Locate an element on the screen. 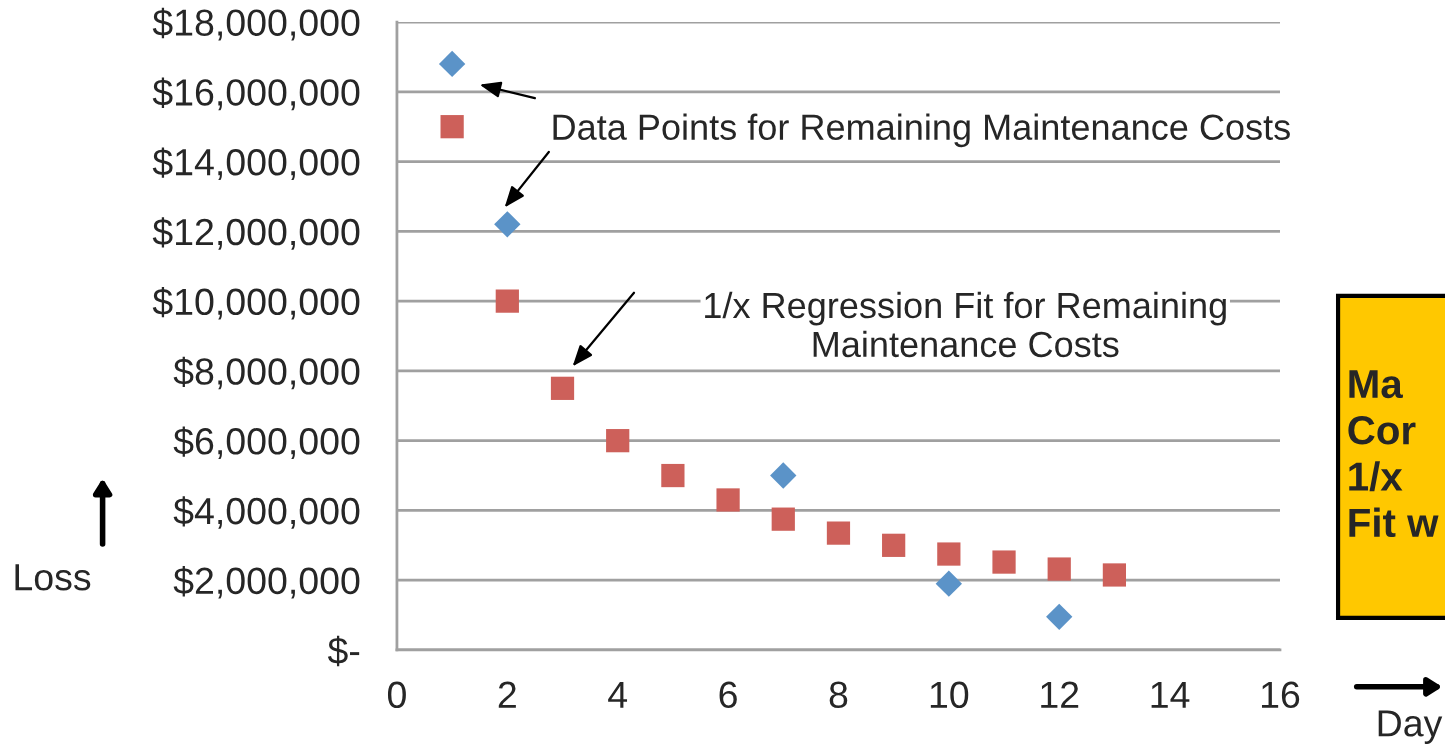 The image size is (1445, 749). y-tick-label: $10,000,000 is located at coordinates (256, 303).